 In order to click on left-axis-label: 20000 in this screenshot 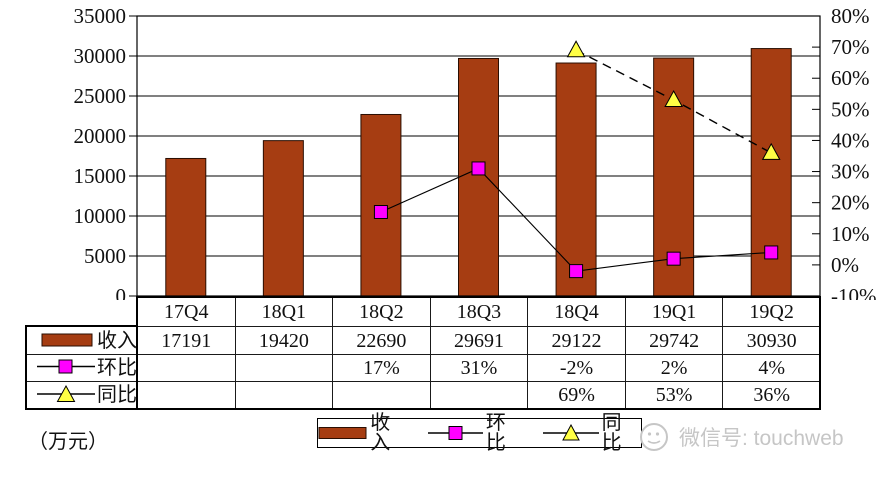, I will do `click(100, 136)`.